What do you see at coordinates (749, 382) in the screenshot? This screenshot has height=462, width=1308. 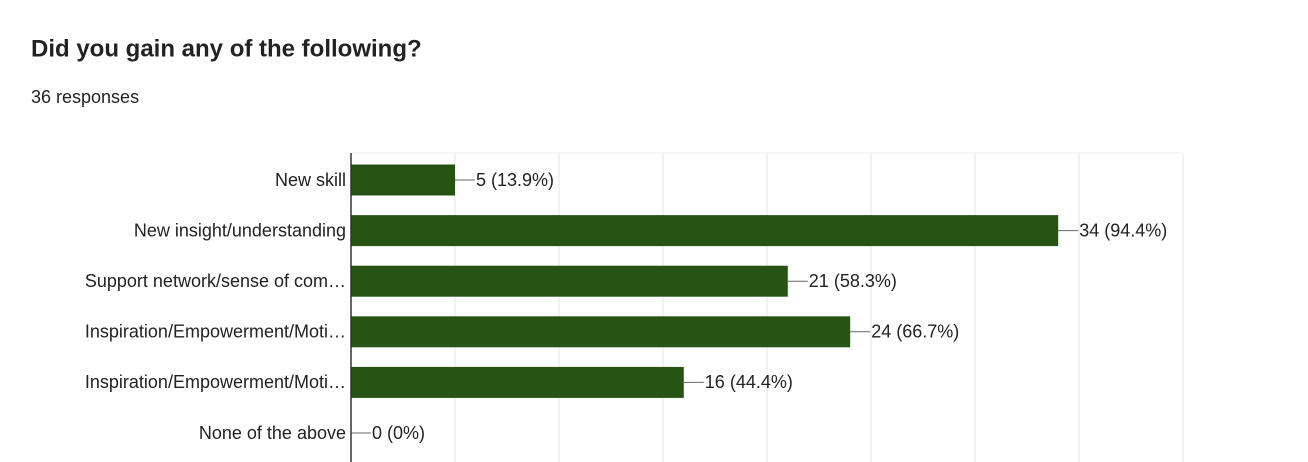 I see `value-label: 16 (44.4%)` at bounding box center [749, 382].